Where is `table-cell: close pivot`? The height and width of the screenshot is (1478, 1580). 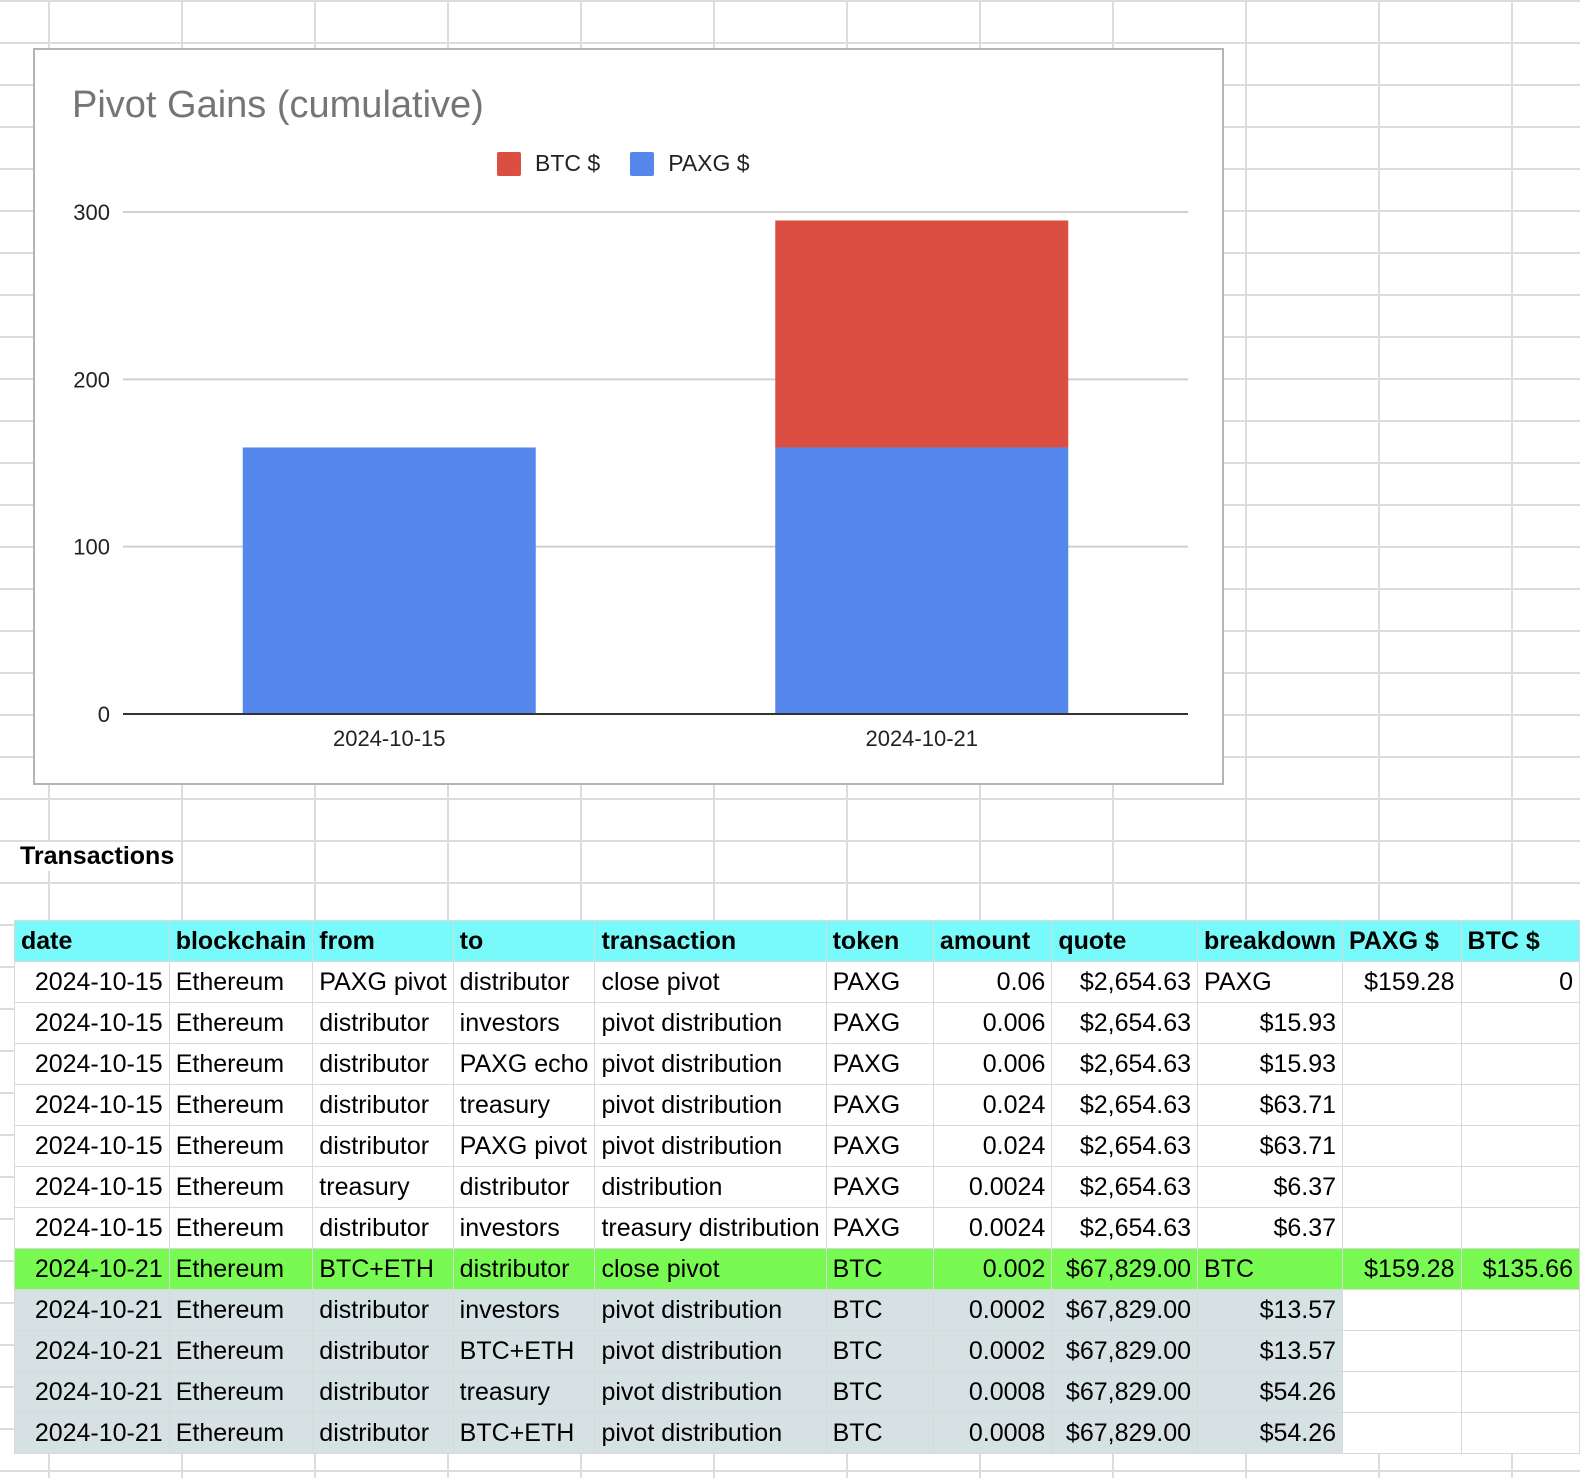 table-cell: close pivot is located at coordinates (710, 982).